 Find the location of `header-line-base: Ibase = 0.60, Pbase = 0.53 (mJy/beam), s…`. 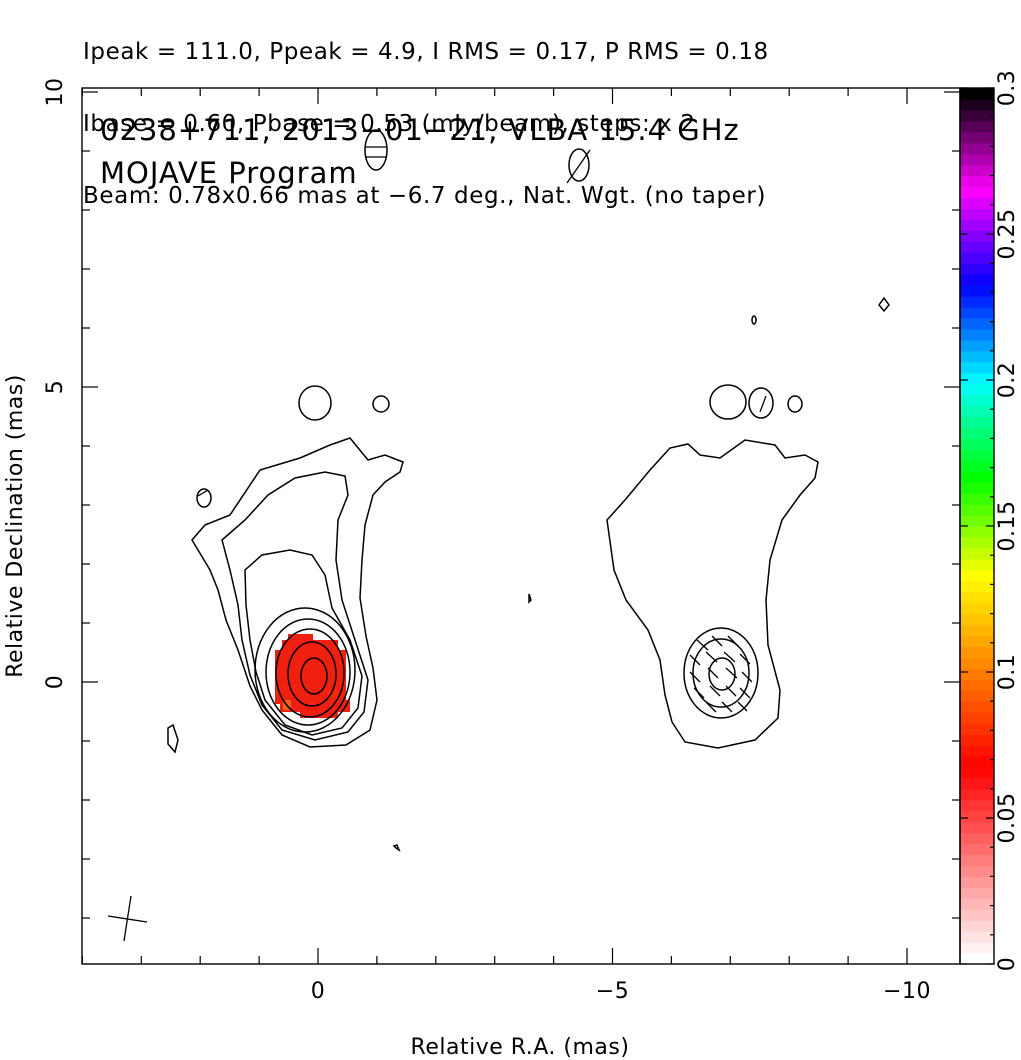

header-line-base: Ibase = 0.60, Pbase = 0.53 (mJy/beam), s… is located at coordinates (389, 124).